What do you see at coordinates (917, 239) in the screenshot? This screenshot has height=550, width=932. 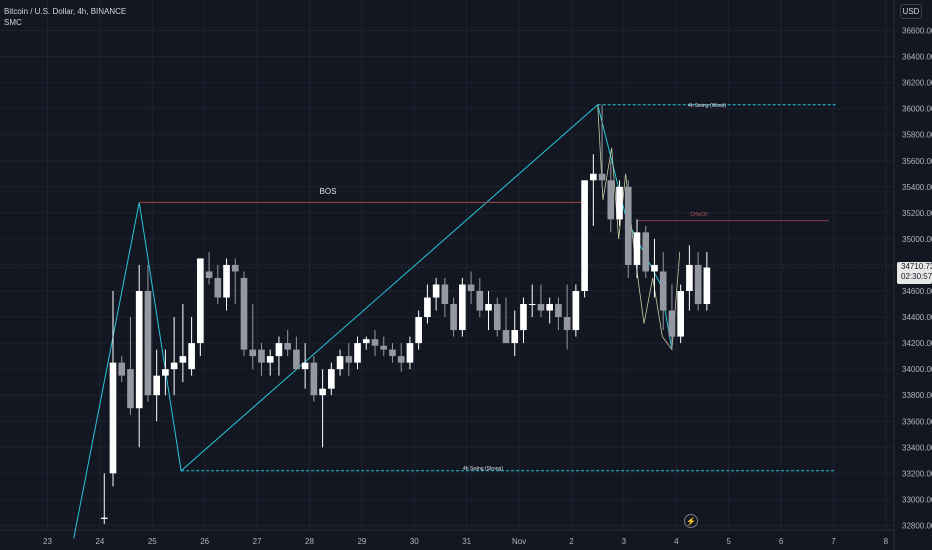 I see `y-tick-label: 35000.00` at bounding box center [917, 239].